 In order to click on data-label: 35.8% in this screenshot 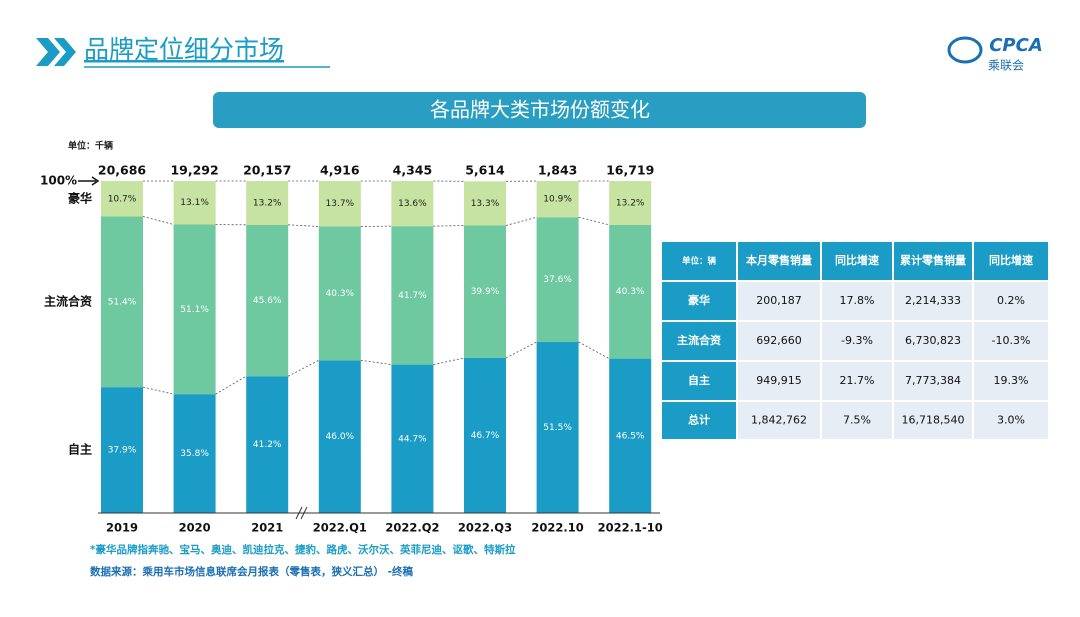, I will do `click(194, 454)`.